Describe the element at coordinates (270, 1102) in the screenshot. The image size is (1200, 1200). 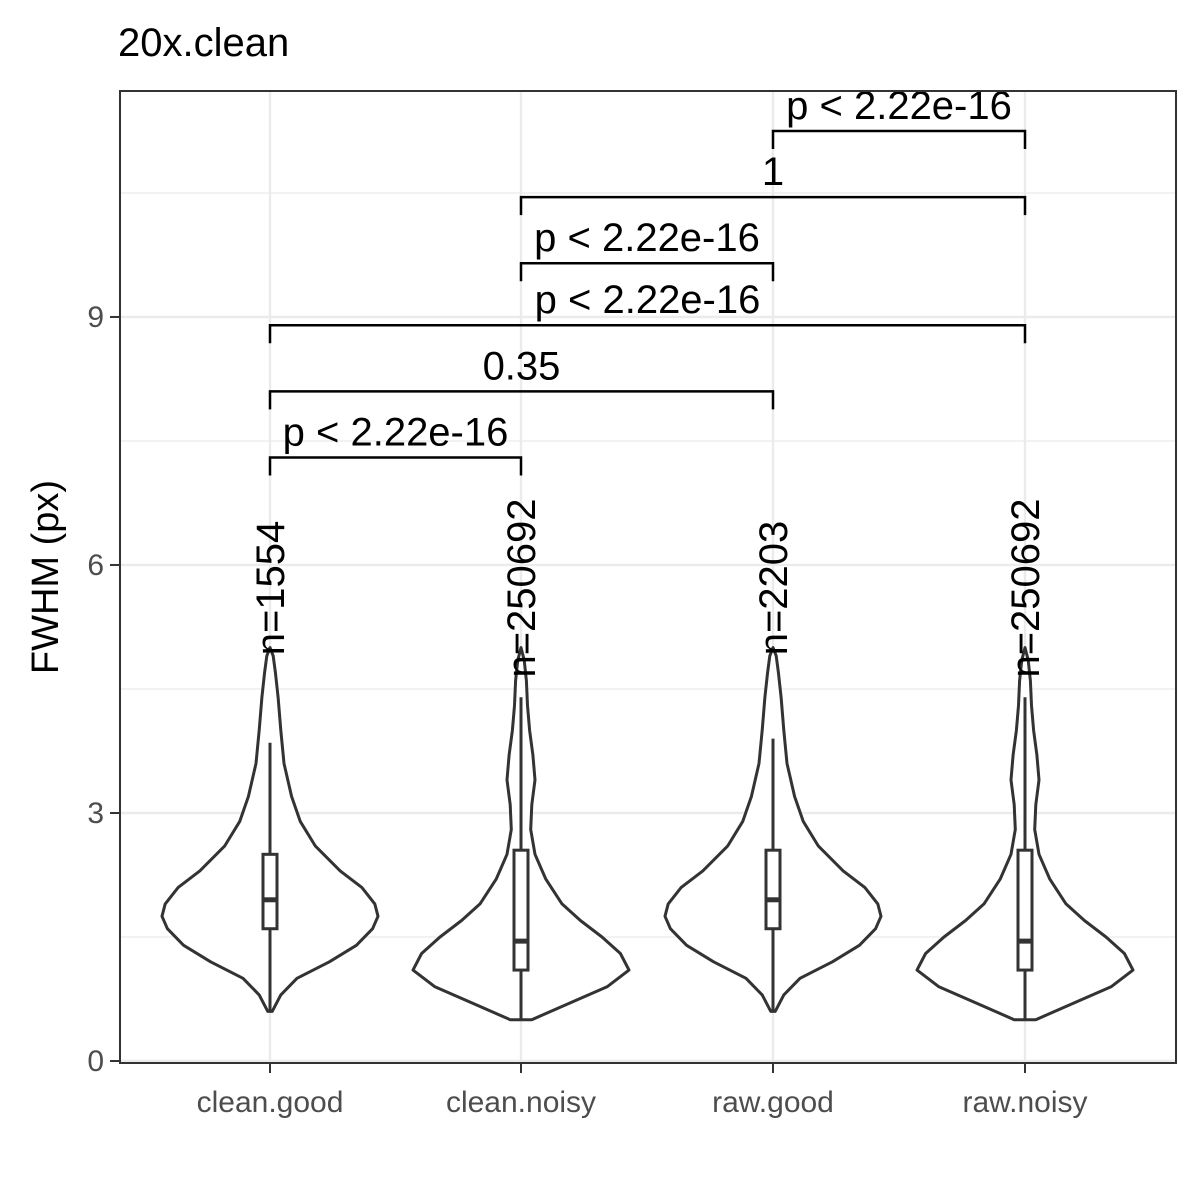
I see `x-tick-label: clean.good` at that location.